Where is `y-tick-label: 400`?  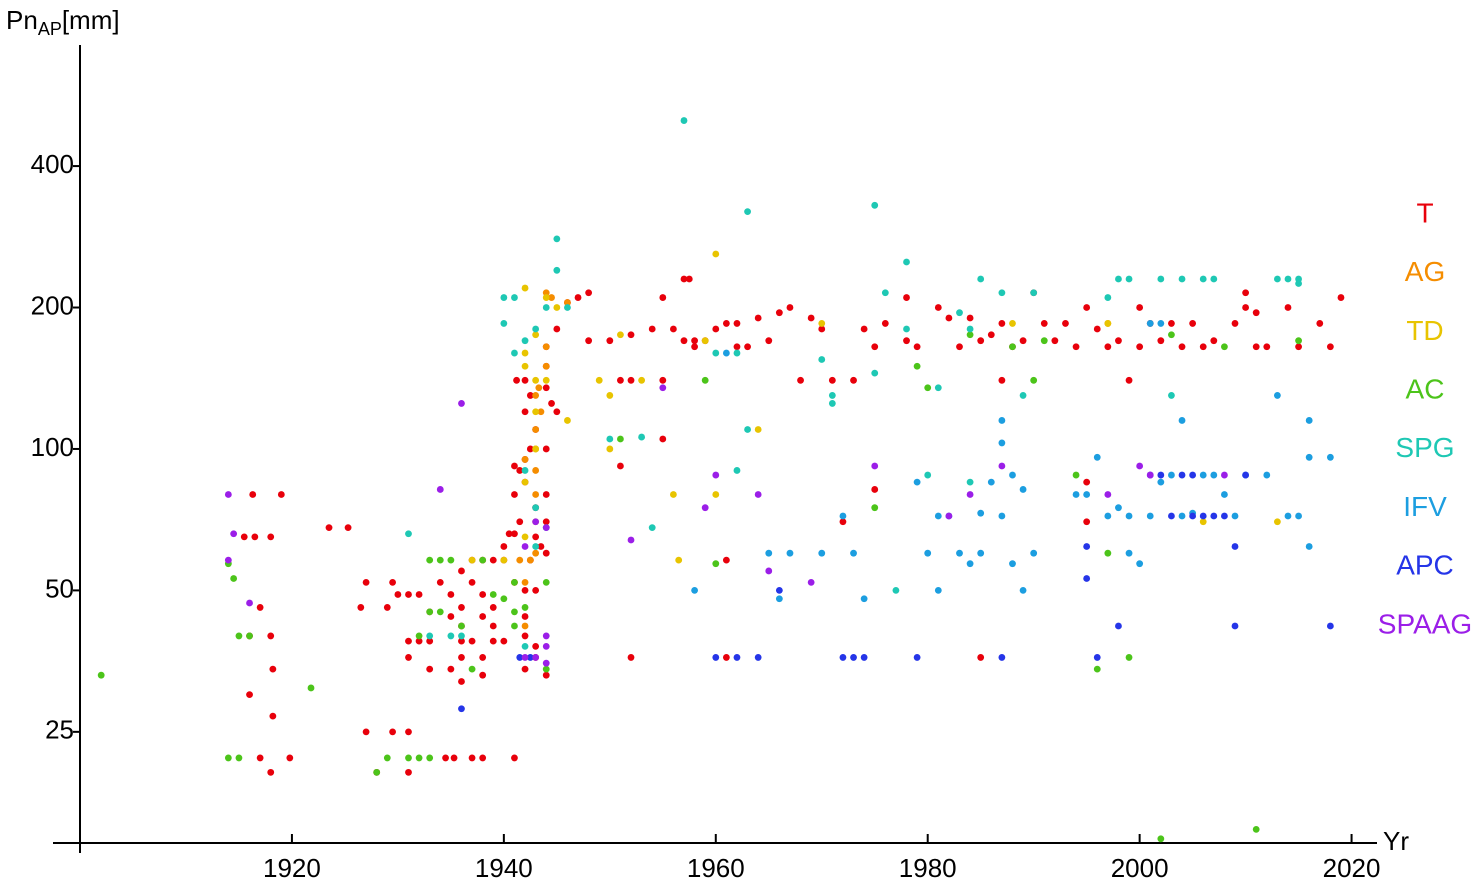
y-tick-label: 400 is located at coordinates (52, 164).